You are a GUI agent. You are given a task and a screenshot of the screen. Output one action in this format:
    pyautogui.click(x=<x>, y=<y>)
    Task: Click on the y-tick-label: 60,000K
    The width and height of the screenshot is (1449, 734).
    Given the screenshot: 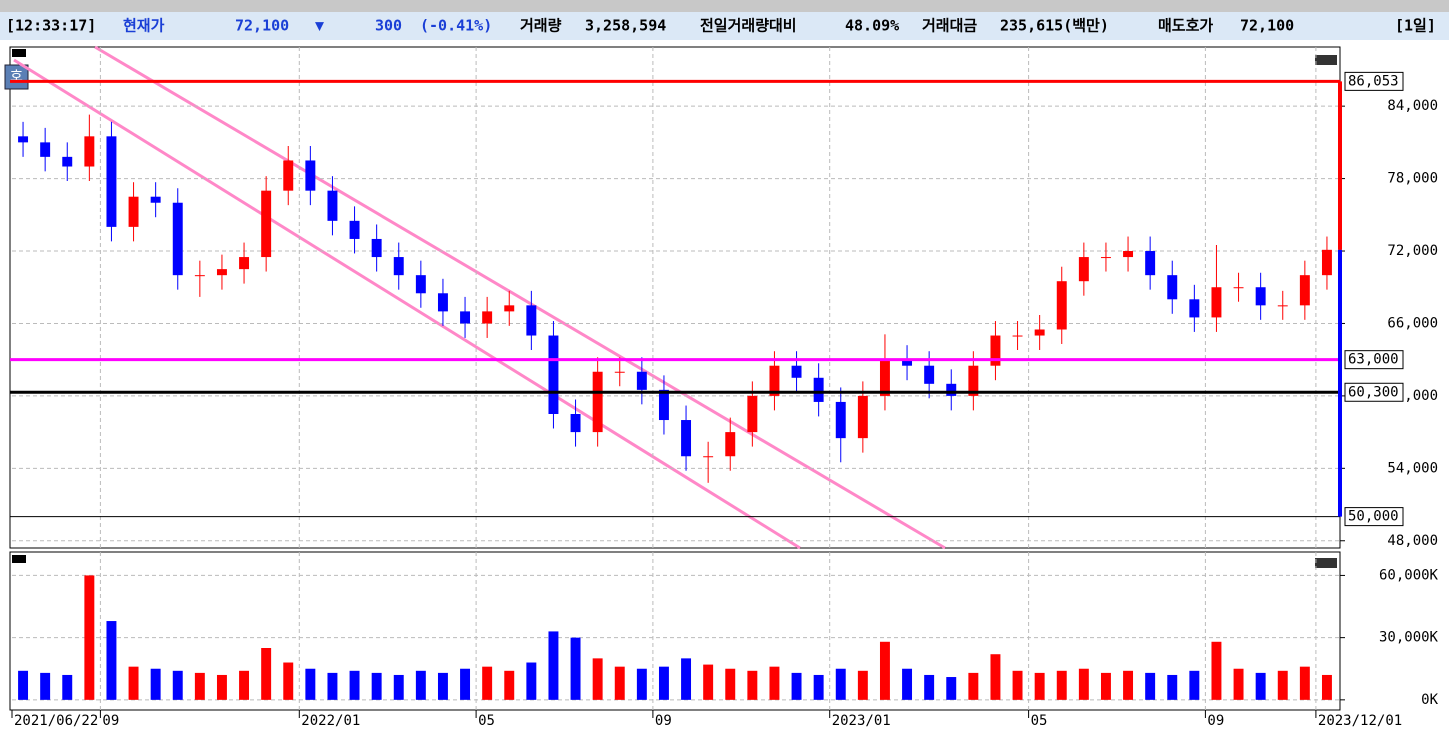 What is the action you would take?
    pyautogui.click(x=1409, y=575)
    